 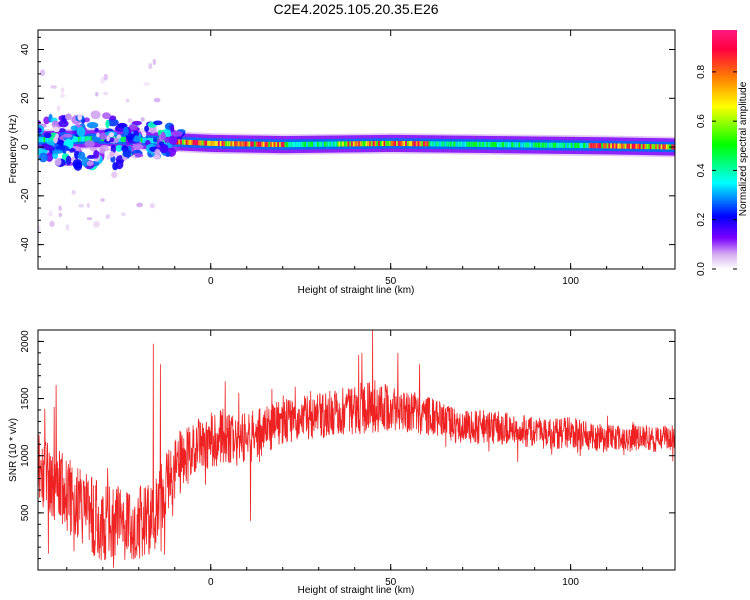 I want to click on y-tick-label: -40, so click(x=25, y=244).